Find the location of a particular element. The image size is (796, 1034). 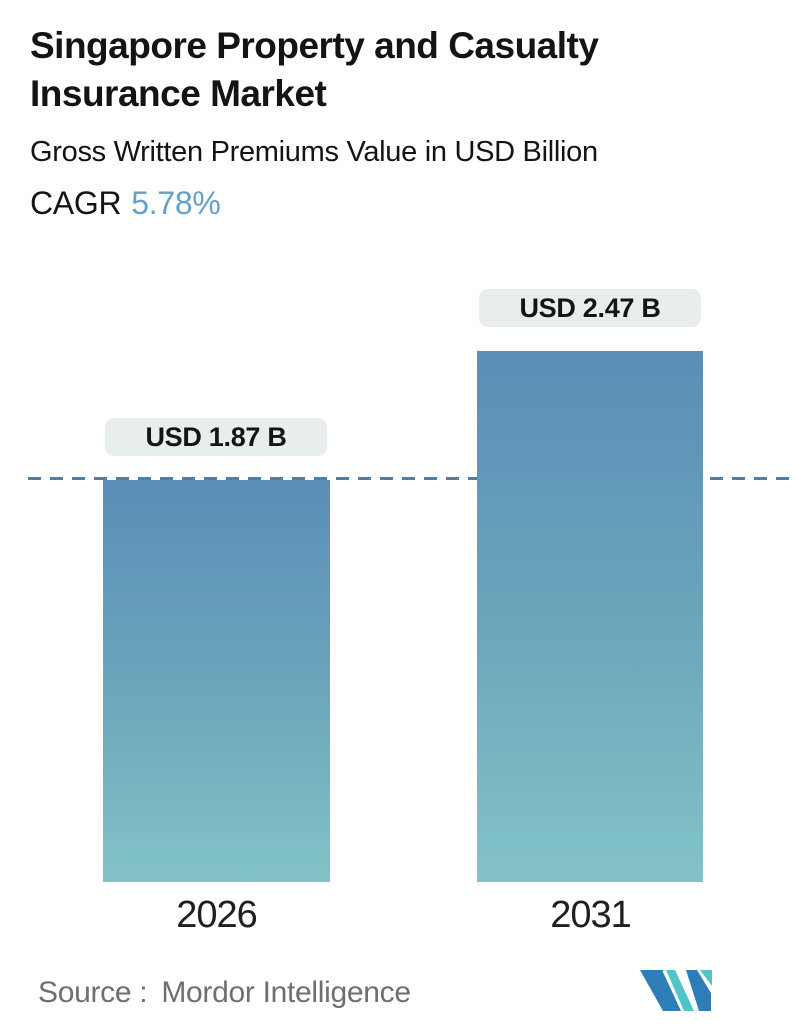

axis-label-2031: 2031 is located at coordinates (591, 915).